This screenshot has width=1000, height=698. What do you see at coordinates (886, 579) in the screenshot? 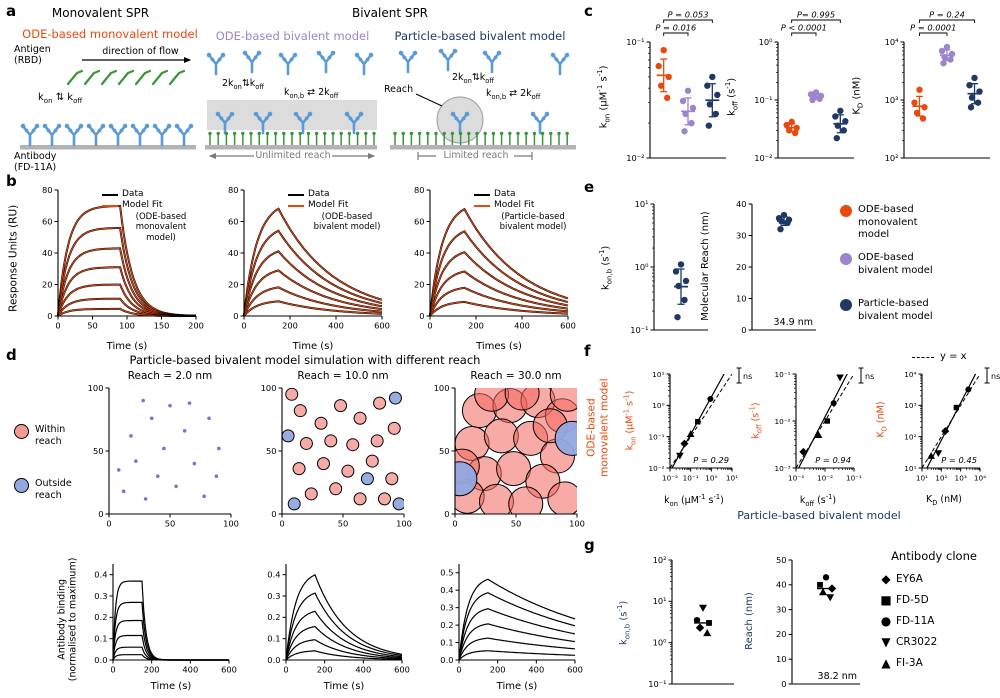
I see `diamond-marker-icon: ◆` at bounding box center [886, 579].